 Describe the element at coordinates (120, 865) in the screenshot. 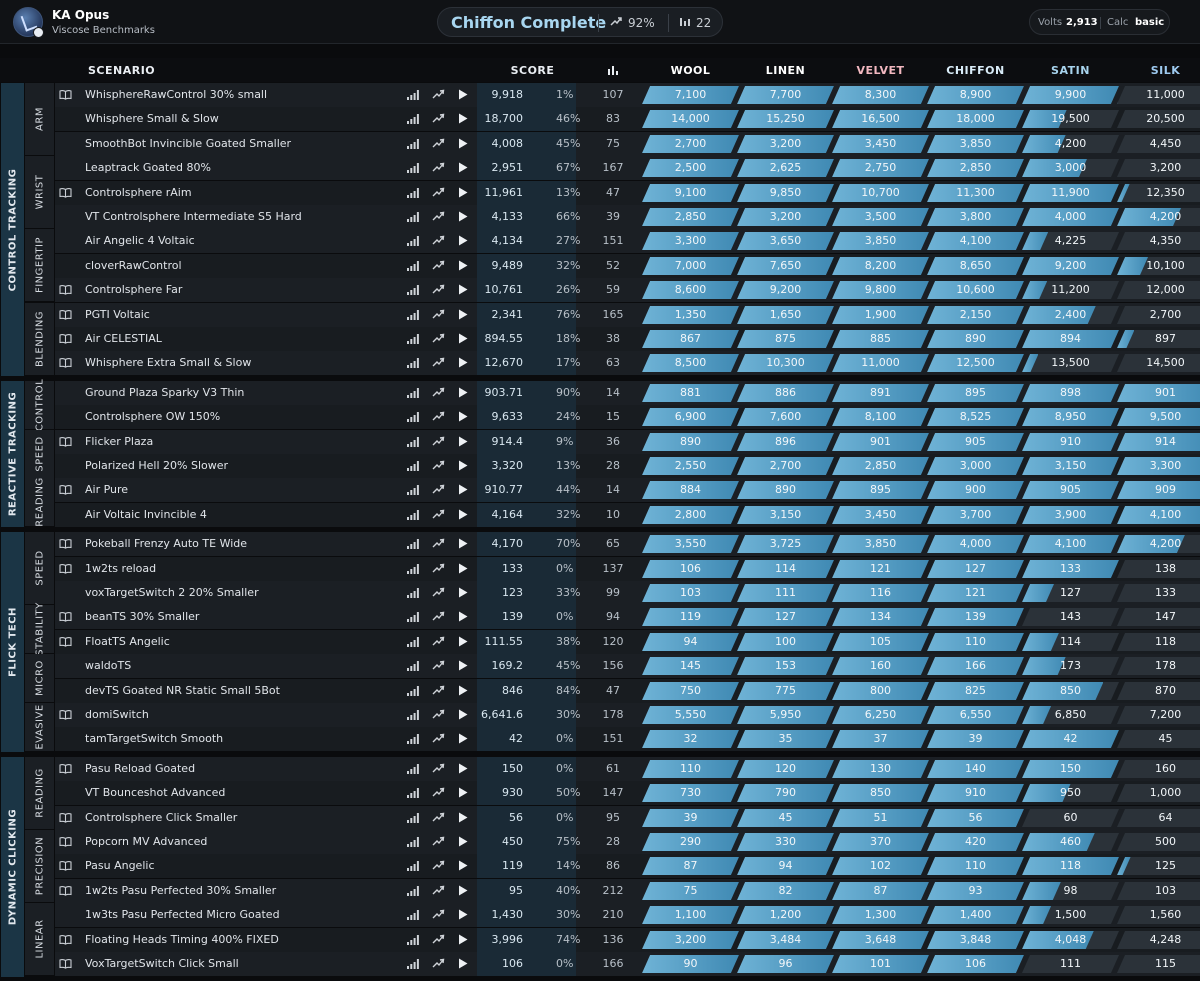

I see `scenario-name: Pasu Angelic` at that location.